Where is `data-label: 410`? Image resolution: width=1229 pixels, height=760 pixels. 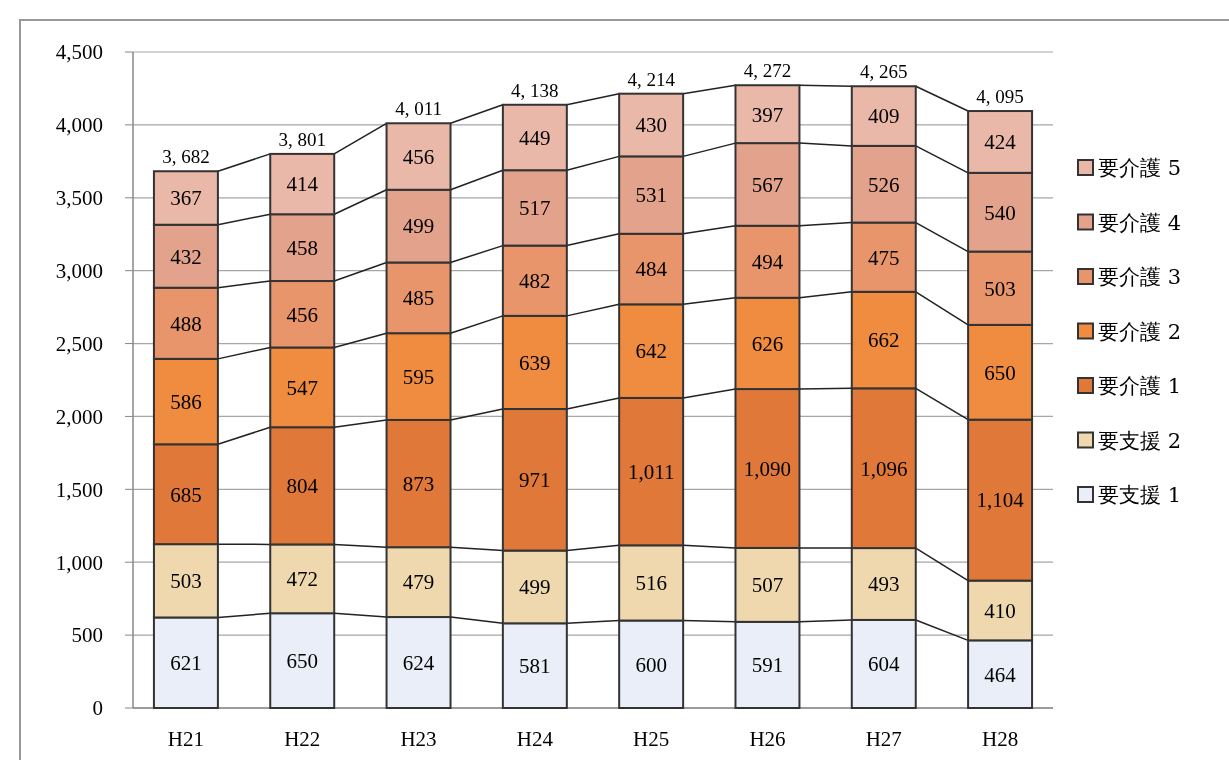
data-label: 410 is located at coordinates (1000, 610).